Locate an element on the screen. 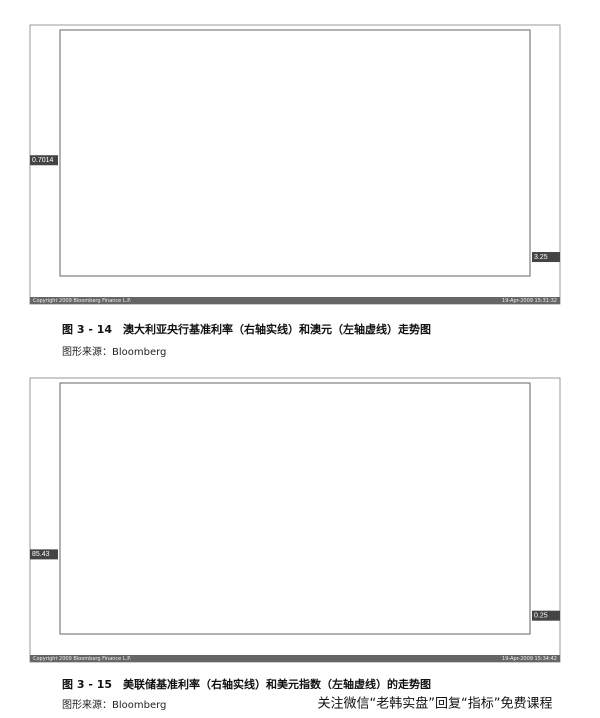 The width and height of the screenshot is (600, 718). badge-label: 85.43 is located at coordinates (41, 554).